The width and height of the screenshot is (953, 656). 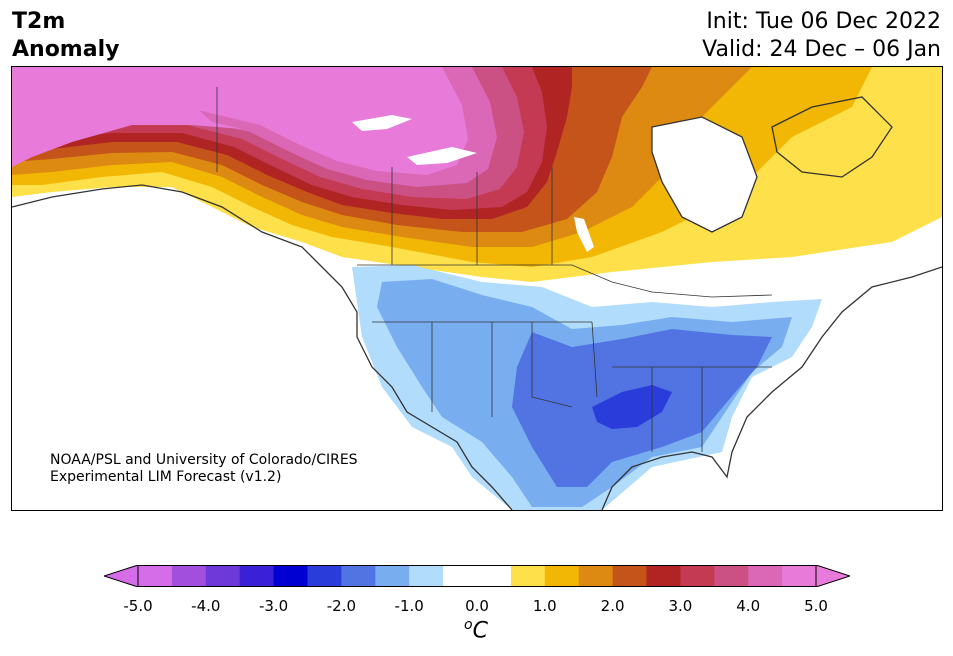 I want to click on great-slave-lake, so click(x=442, y=156).